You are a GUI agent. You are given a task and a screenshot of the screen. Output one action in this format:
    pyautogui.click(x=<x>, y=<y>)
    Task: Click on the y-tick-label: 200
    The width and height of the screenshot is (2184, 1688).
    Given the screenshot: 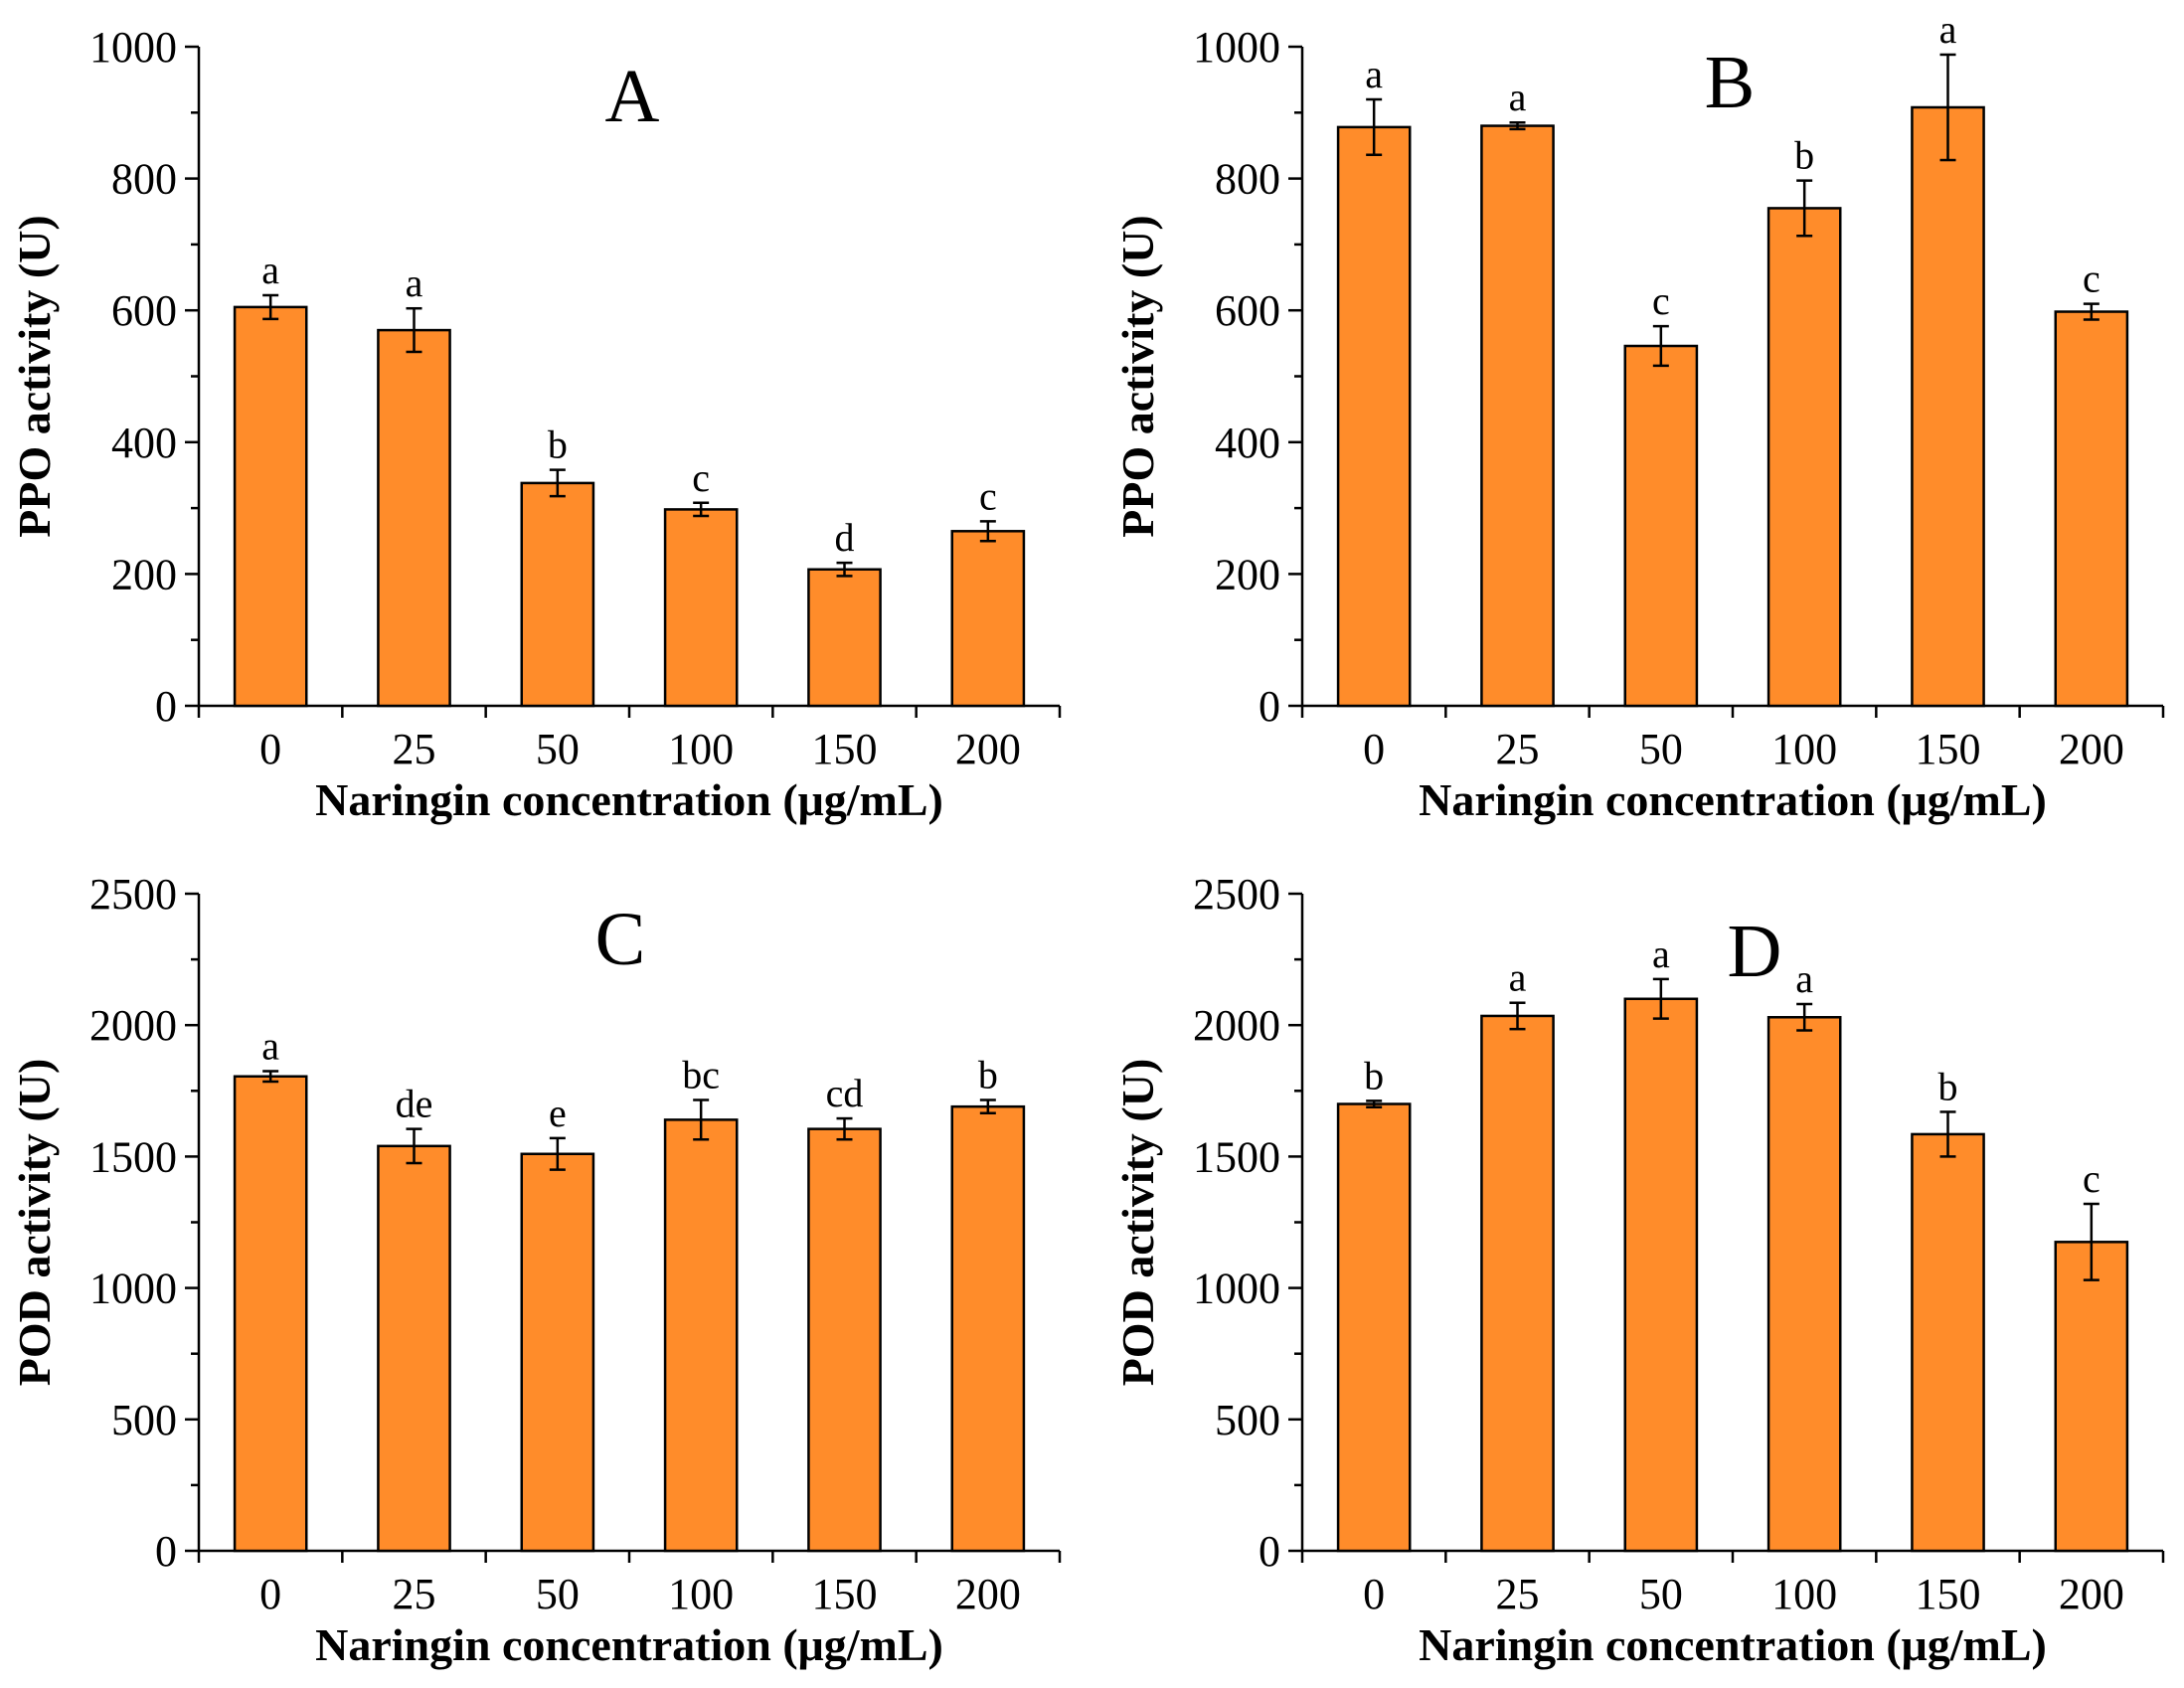 What is the action you would take?
    pyautogui.click(x=1247, y=574)
    